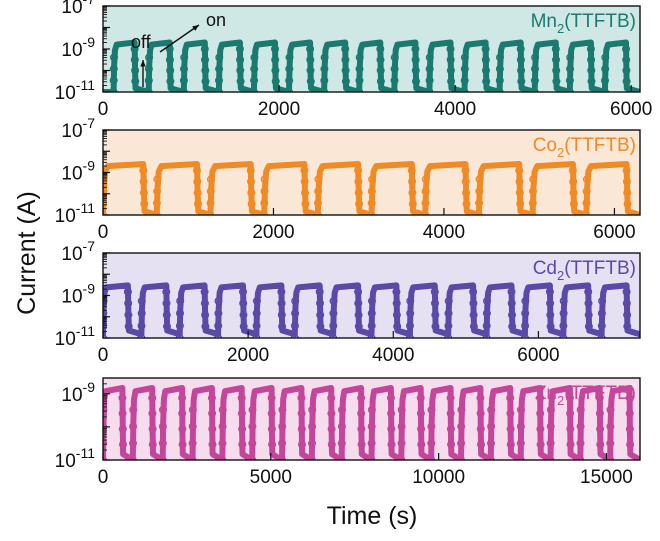 The height and width of the screenshot is (541, 660). What do you see at coordinates (372, 516) in the screenshot?
I see `x-axis-label: Time (s)` at bounding box center [372, 516].